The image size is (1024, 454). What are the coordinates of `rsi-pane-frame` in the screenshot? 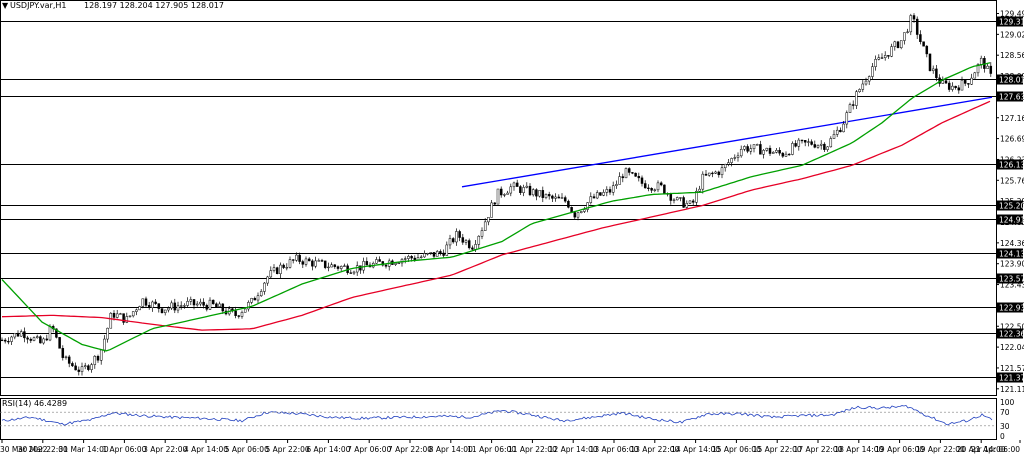 It's located at (498, 419).